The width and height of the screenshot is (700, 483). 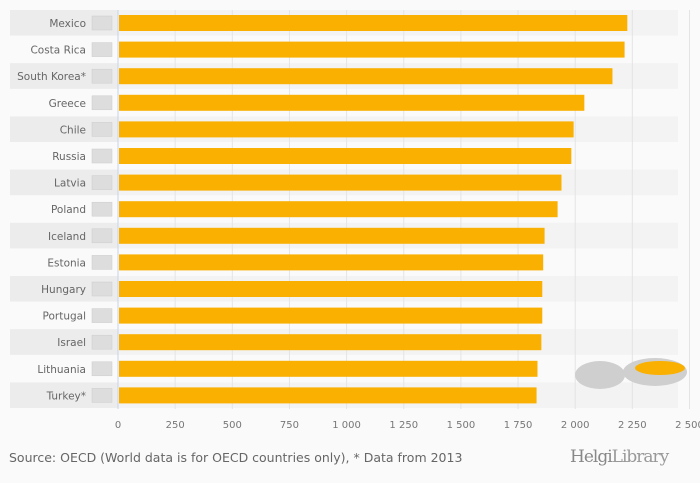 What do you see at coordinates (232, 425) in the screenshot?
I see `x-tick-label: 500` at bounding box center [232, 425].